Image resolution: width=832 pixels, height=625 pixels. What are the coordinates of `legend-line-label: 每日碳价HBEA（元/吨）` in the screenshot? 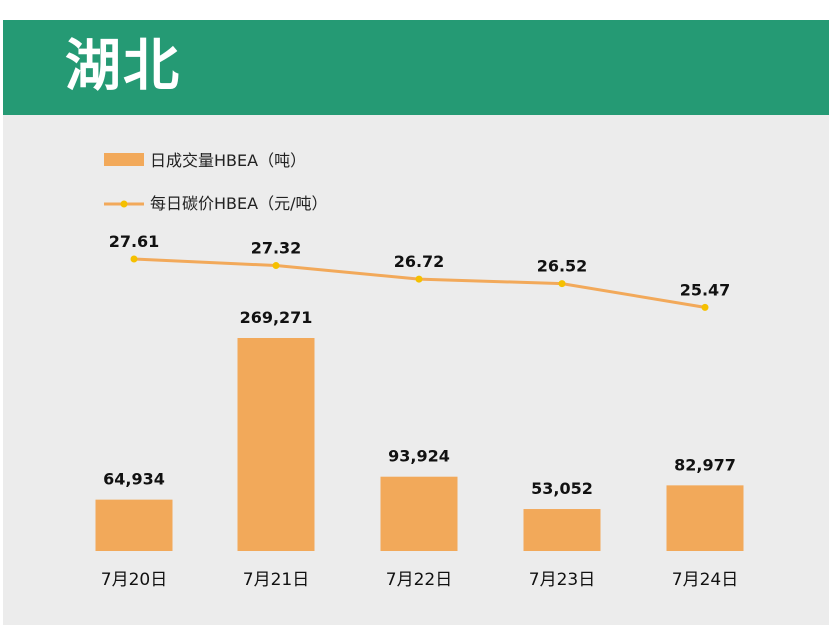 It's located at (238, 203).